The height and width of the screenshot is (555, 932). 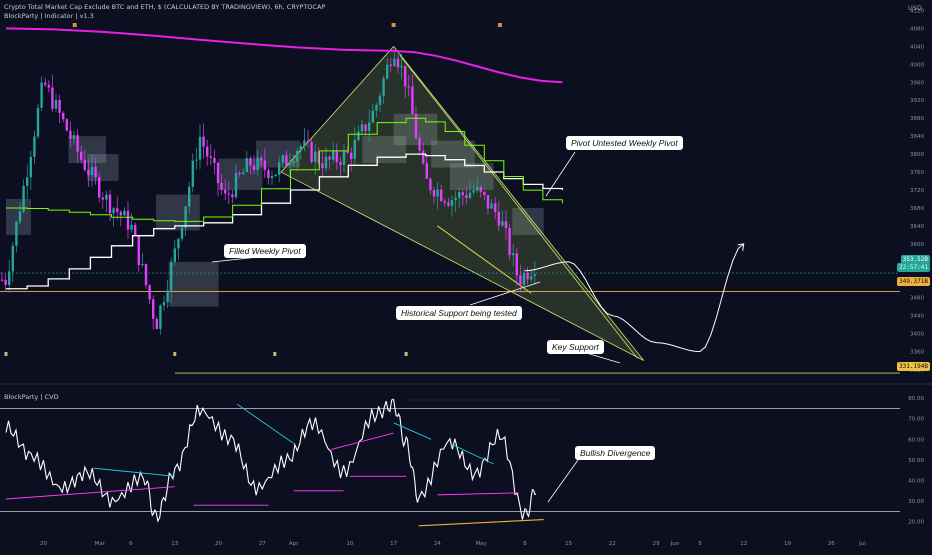 What do you see at coordinates (917, 155) in the screenshot?
I see `y-tick-label: 3800` at bounding box center [917, 155].